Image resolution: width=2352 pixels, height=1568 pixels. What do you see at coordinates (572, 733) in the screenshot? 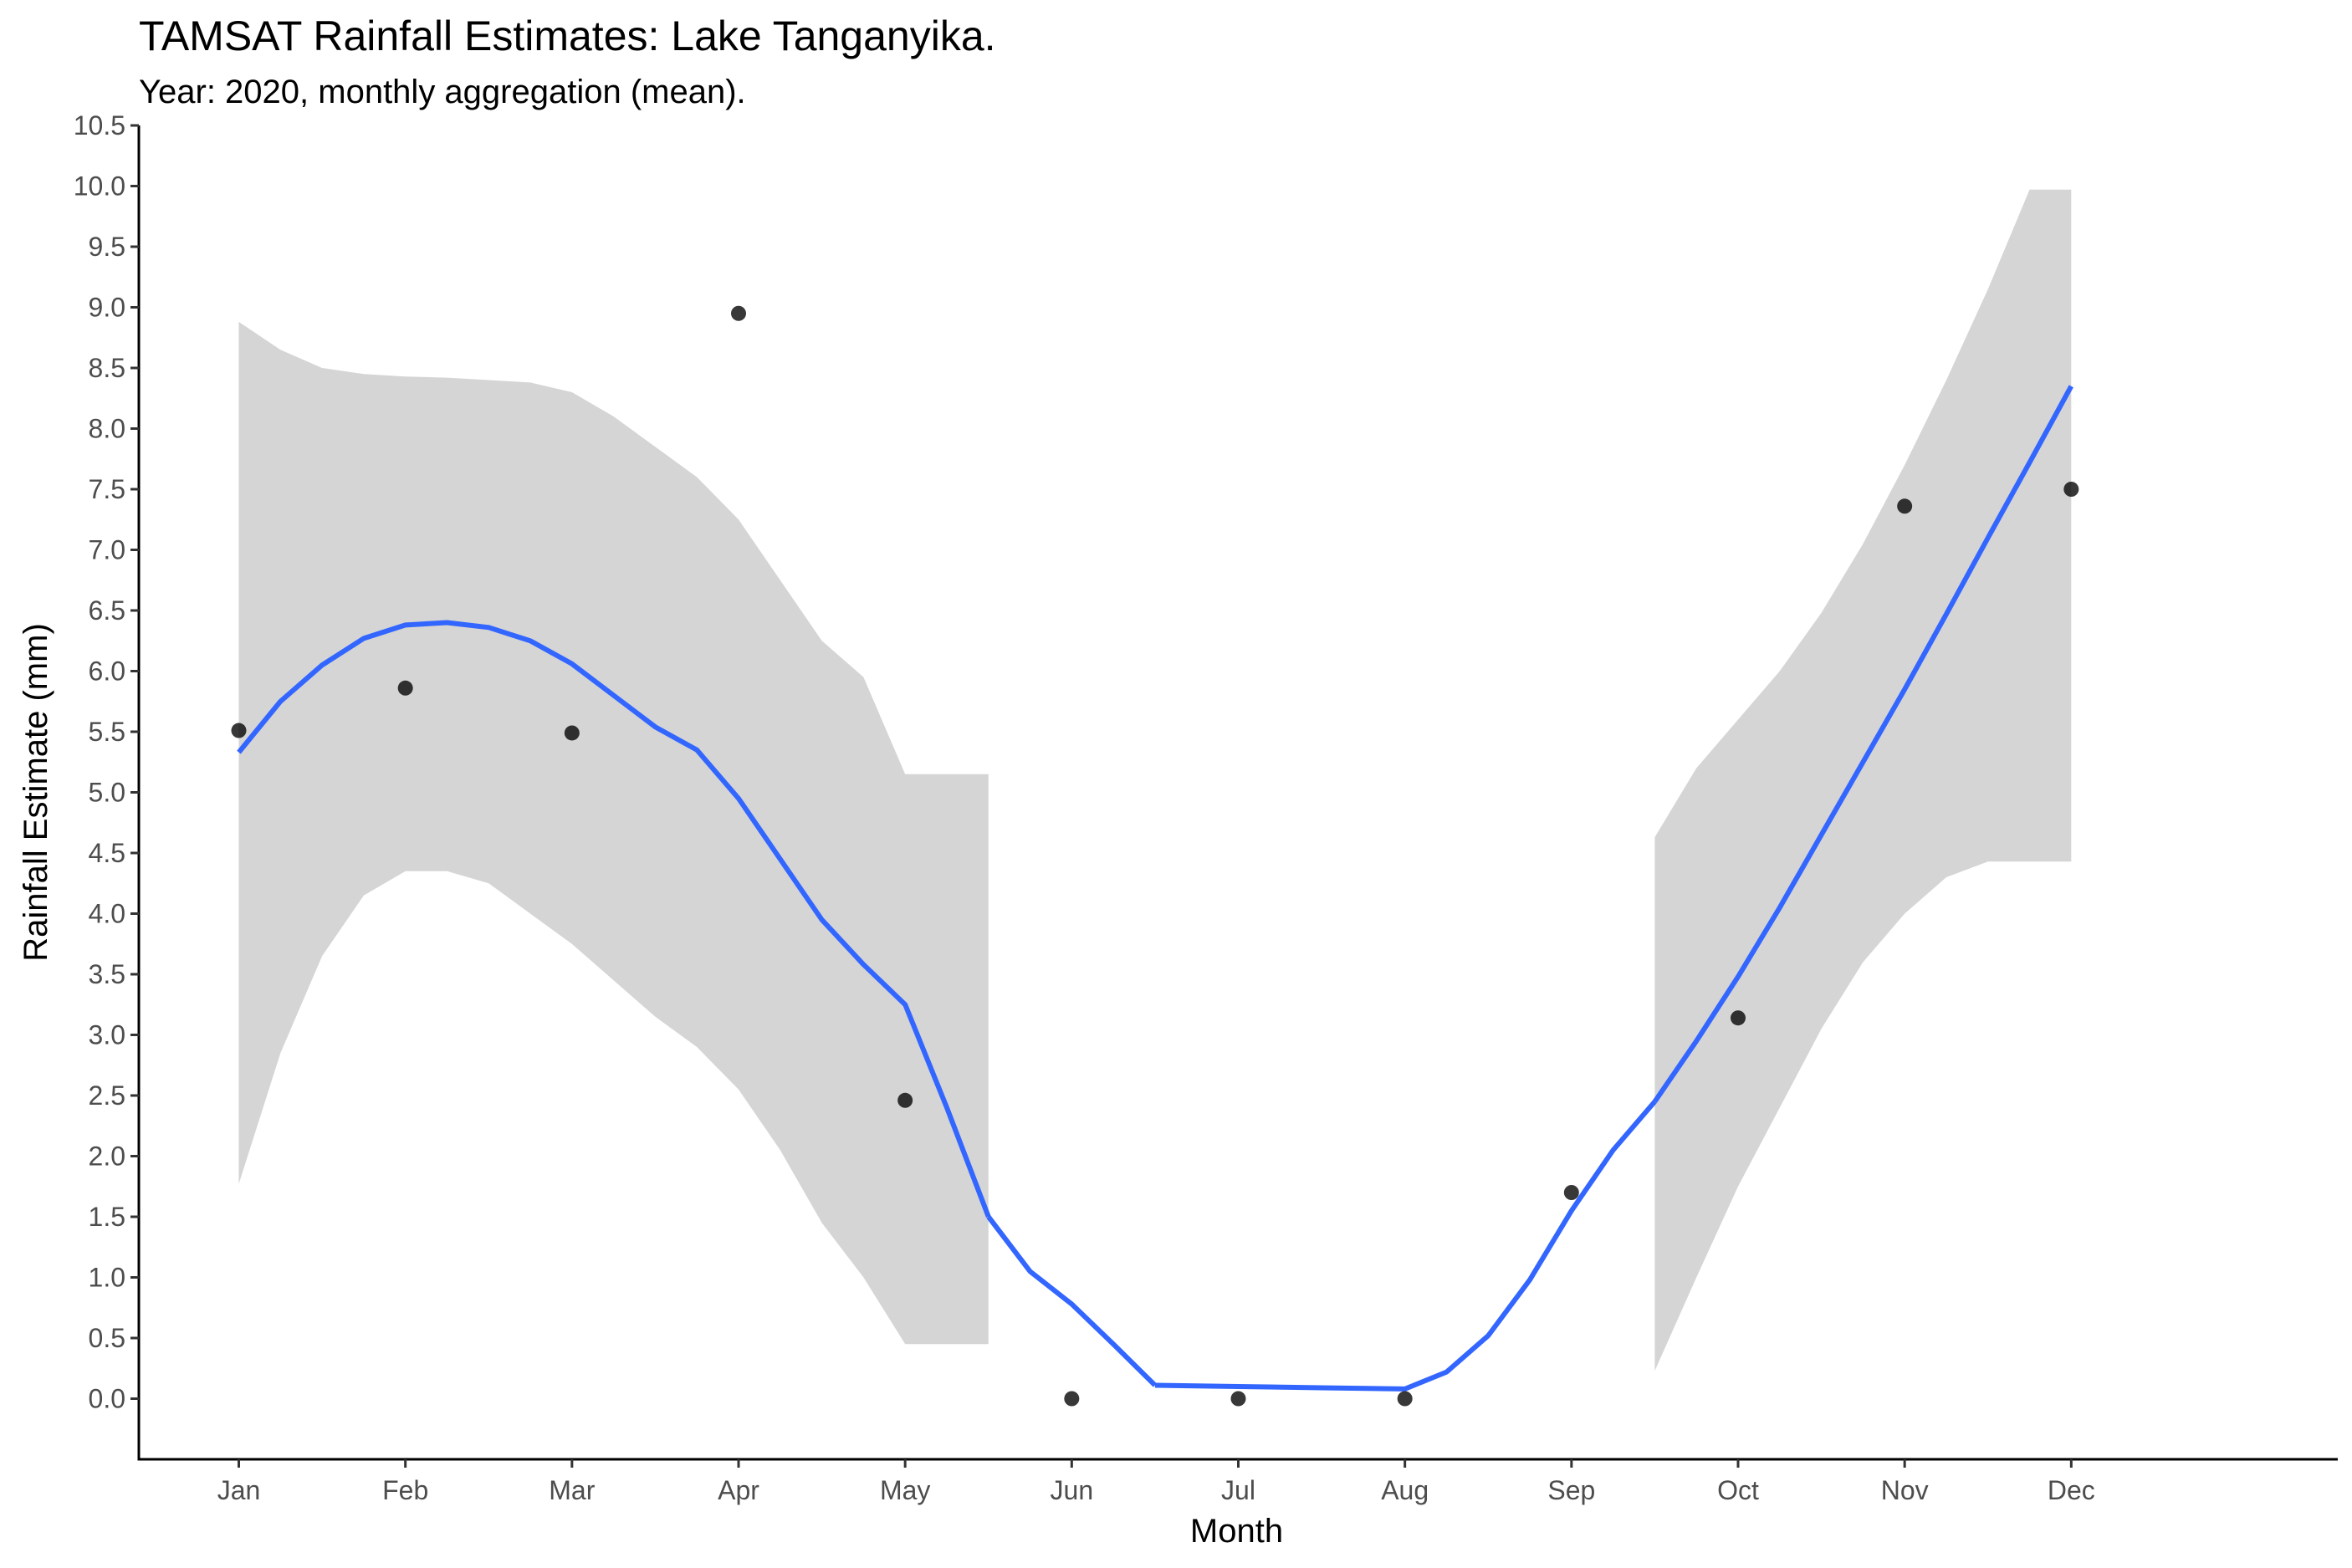
I see `data-point-mar` at bounding box center [572, 733].